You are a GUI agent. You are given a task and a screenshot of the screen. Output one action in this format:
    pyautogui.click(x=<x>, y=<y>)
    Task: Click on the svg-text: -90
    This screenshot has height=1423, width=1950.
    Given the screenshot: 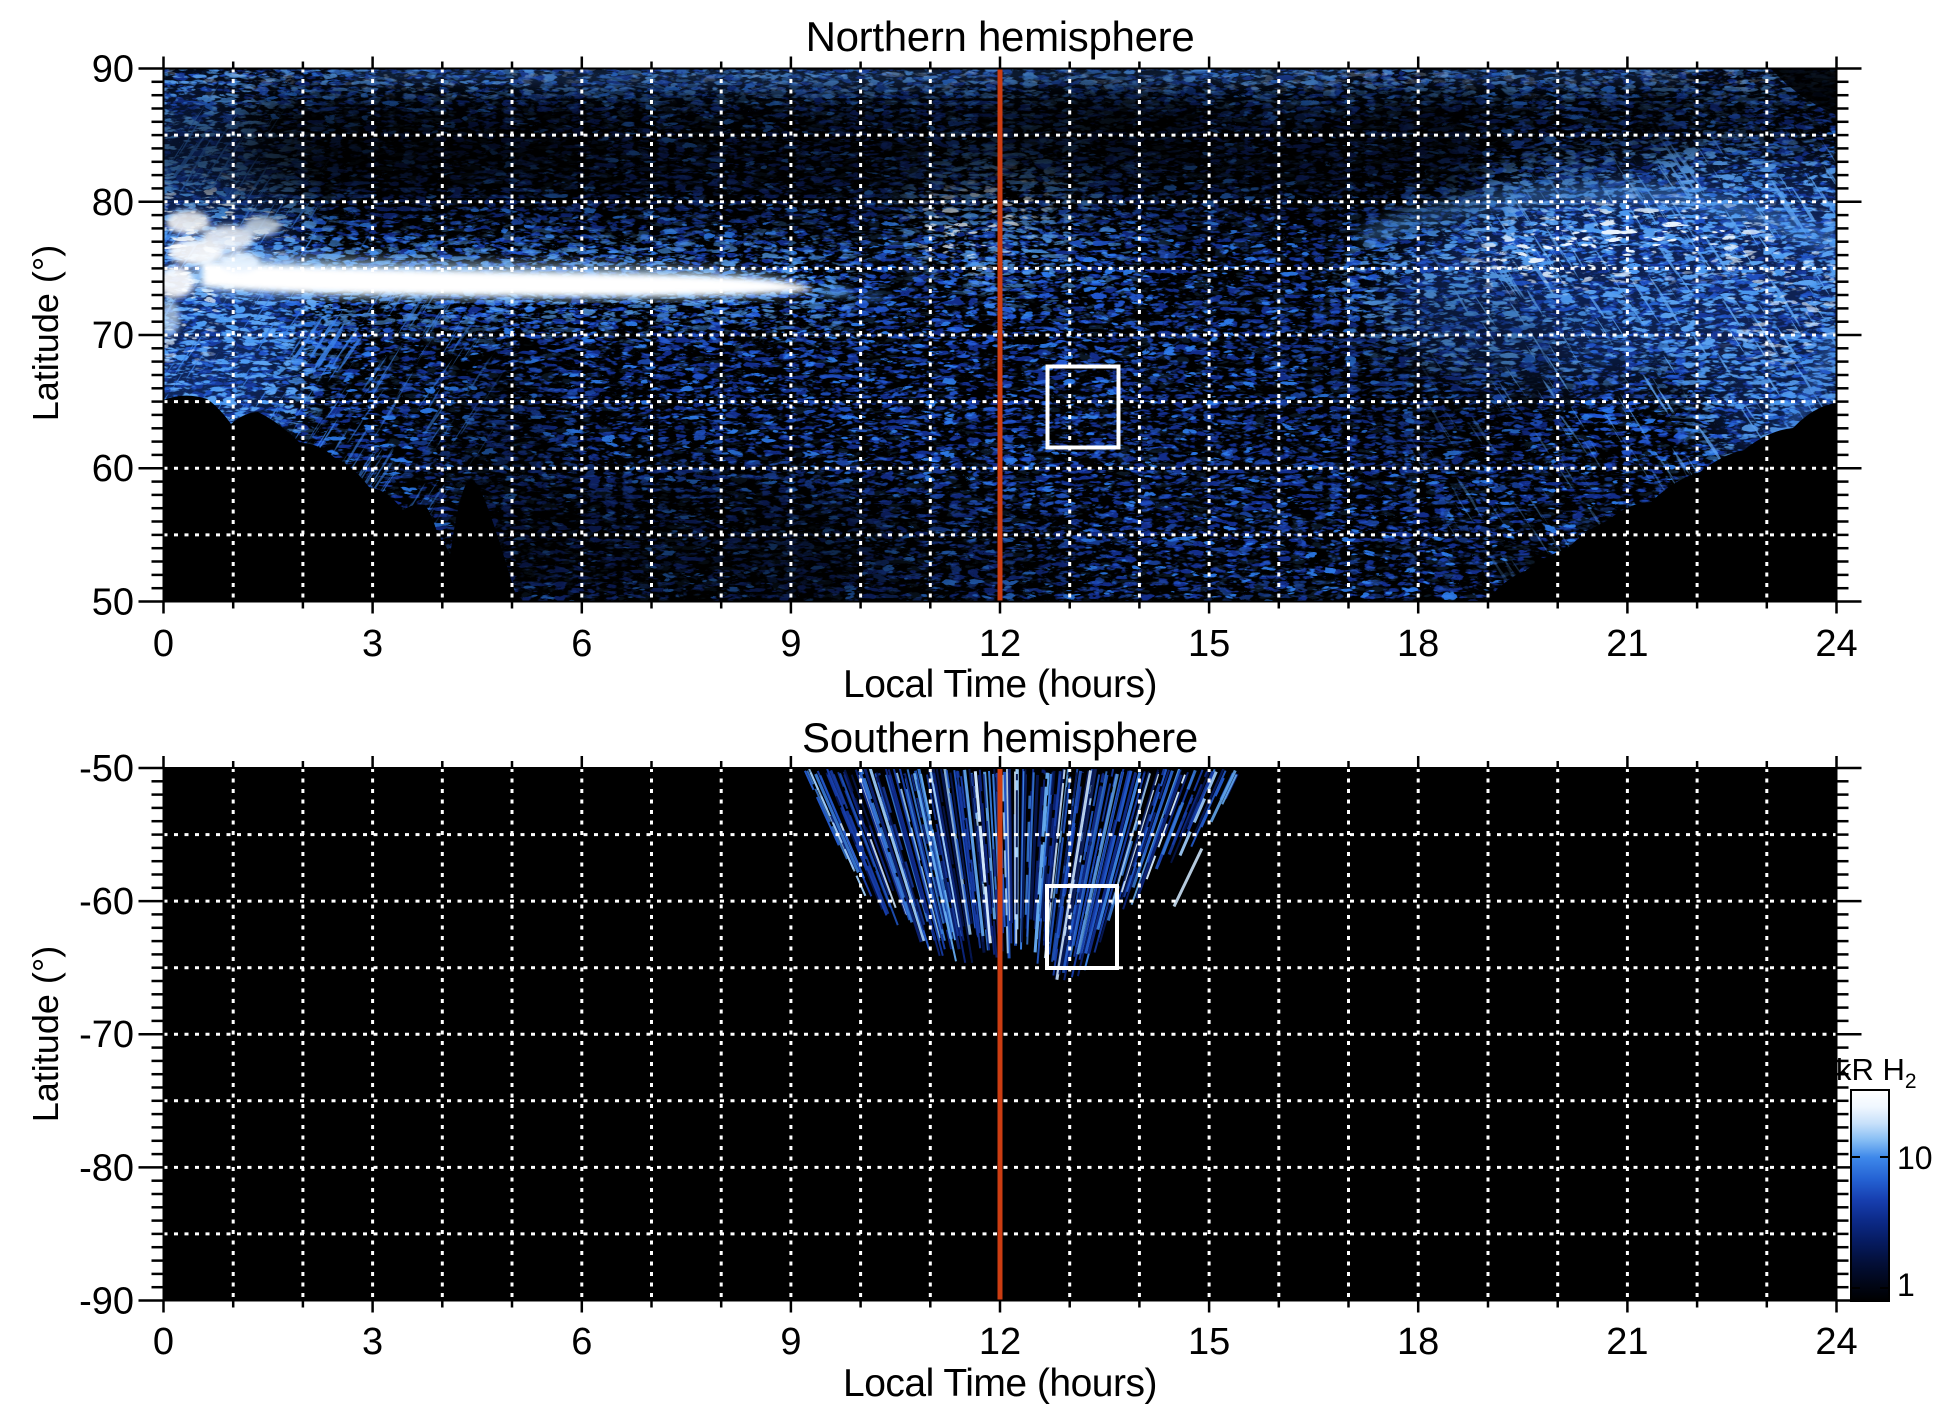 What is the action you would take?
    pyautogui.click(x=106, y=1302)
    